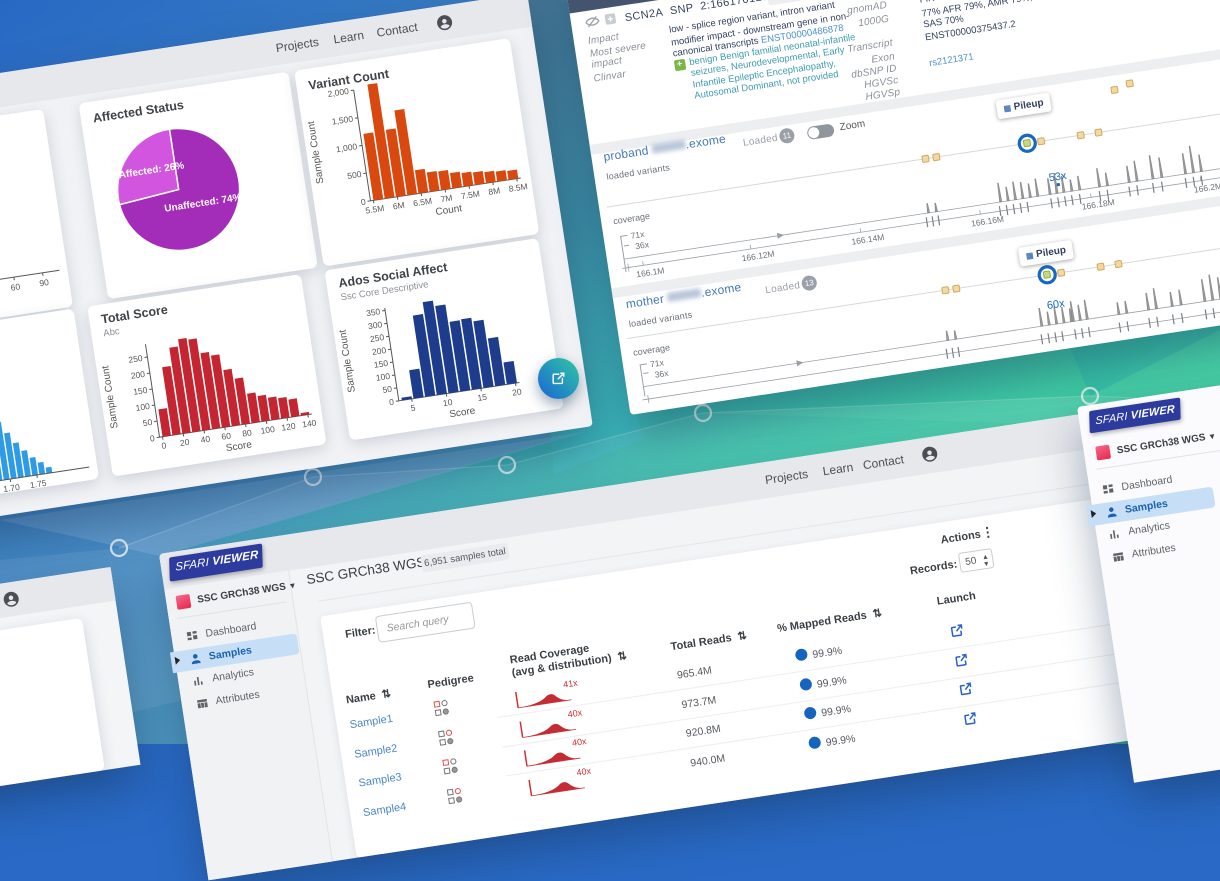 The image size is (1220, 881). I want to click on svg-text: 1,500, so click(342, 120).